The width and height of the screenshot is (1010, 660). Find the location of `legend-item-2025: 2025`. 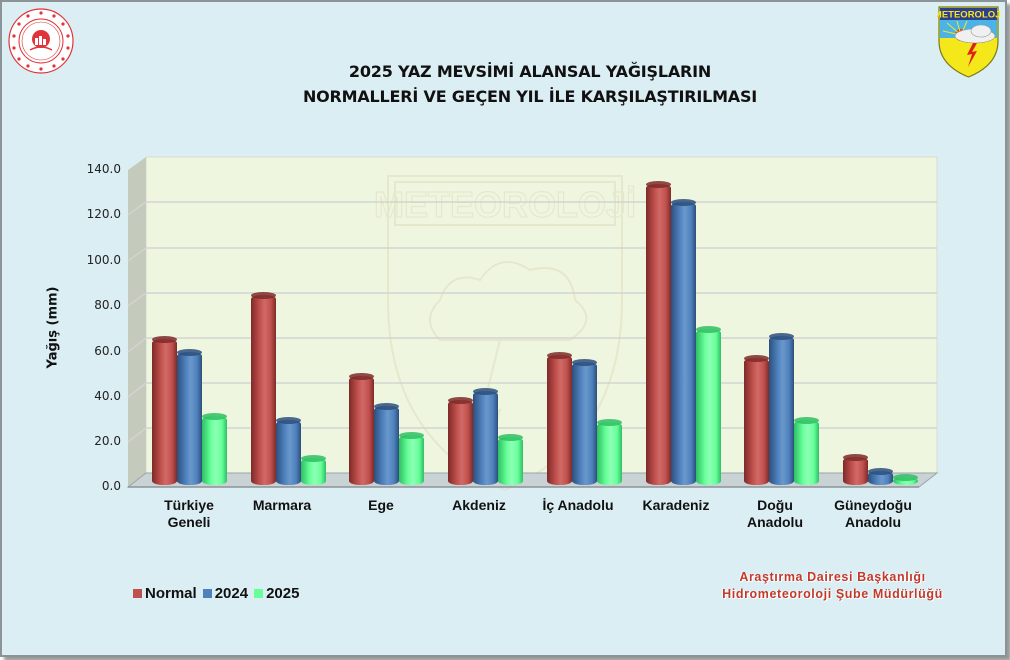

legend-item-2025: 2025 is located at coordinates (276, 593).